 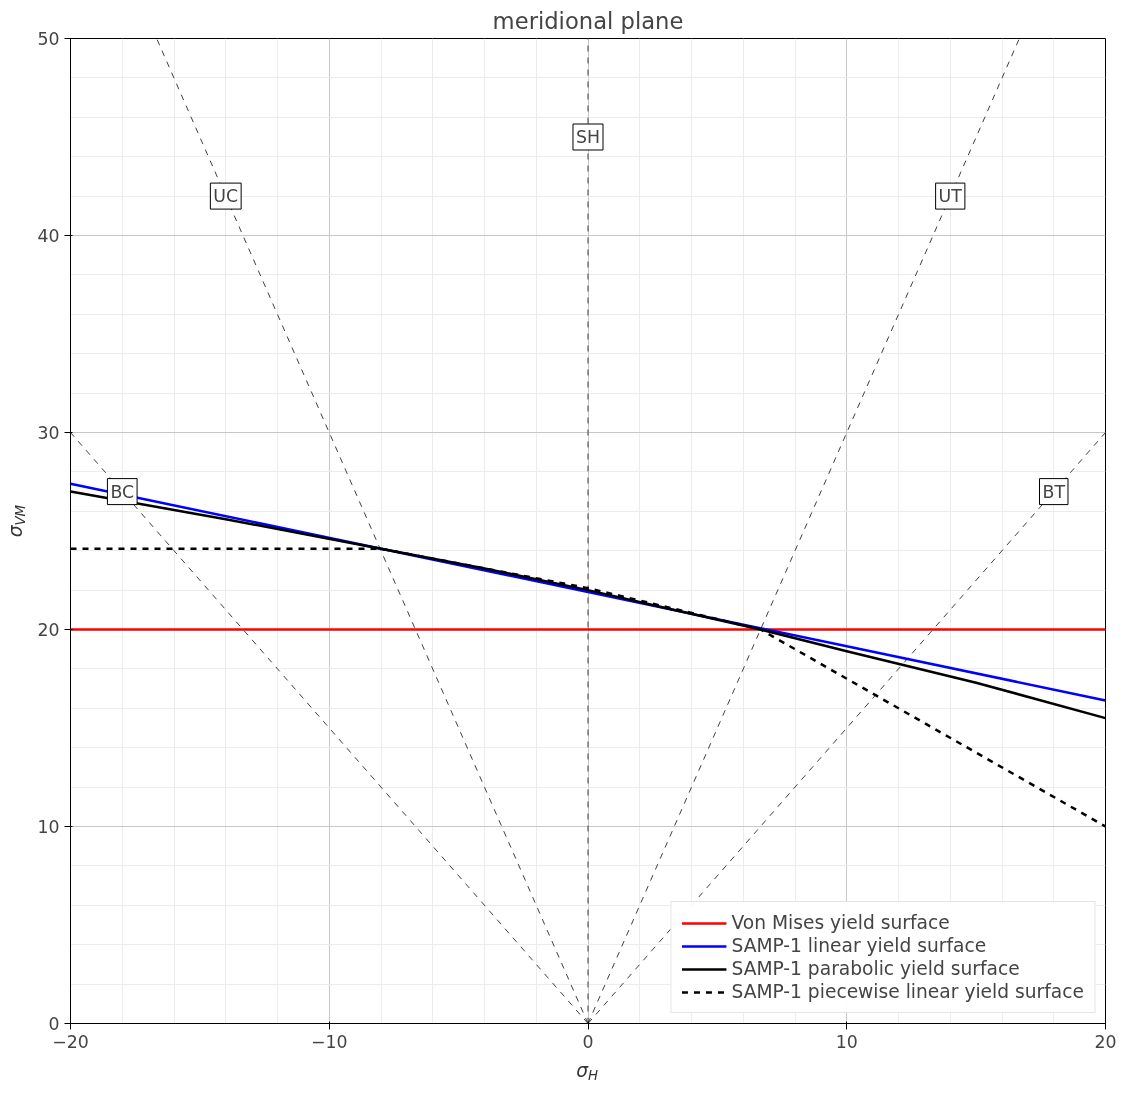 What do you see at coordinates (48, 433) in the screenshot?
I see `y-tick-label: 30` at bounding box center [48, 433].